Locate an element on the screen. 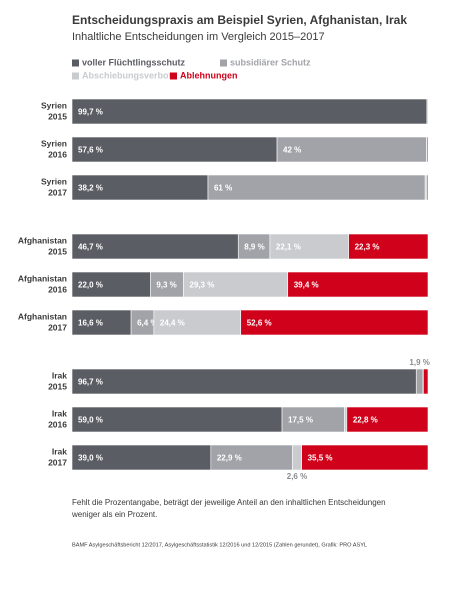  value-label: 6,4 % is located at coordinates (147, 323).